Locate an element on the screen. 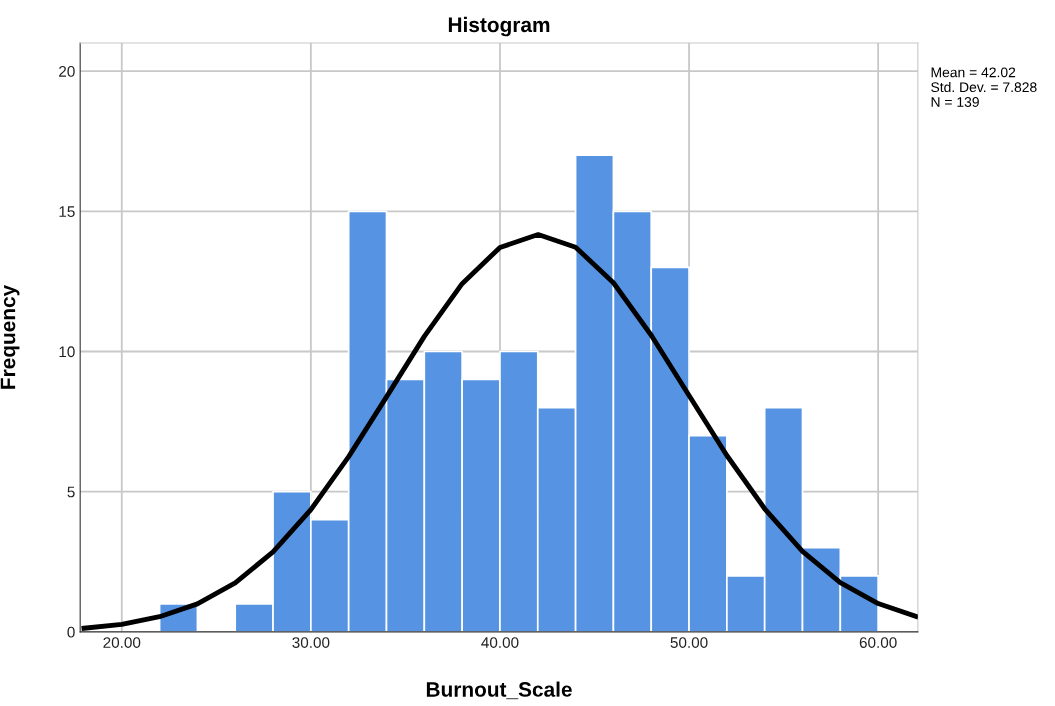  chart-title: Histogram is located at coordinates (499, 26).